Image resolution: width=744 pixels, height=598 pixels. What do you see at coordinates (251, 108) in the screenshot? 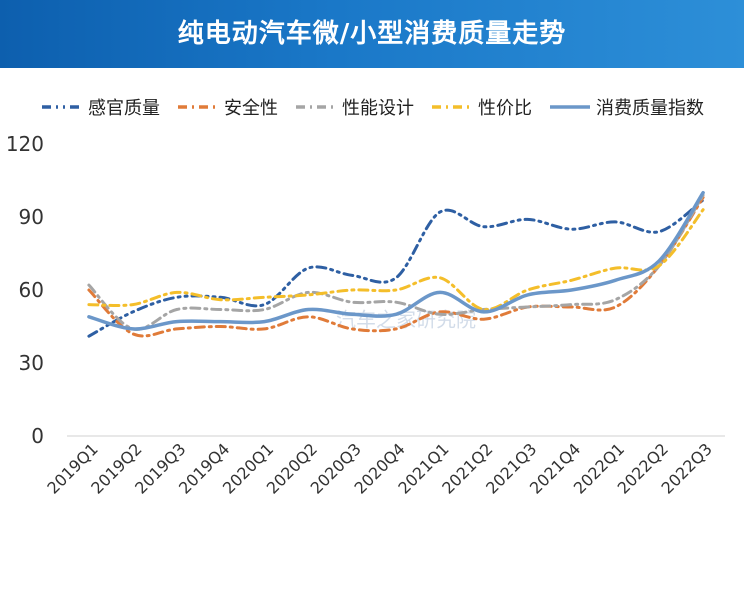
I see `legend-label: 安全性` at bounding box center [251, 108].